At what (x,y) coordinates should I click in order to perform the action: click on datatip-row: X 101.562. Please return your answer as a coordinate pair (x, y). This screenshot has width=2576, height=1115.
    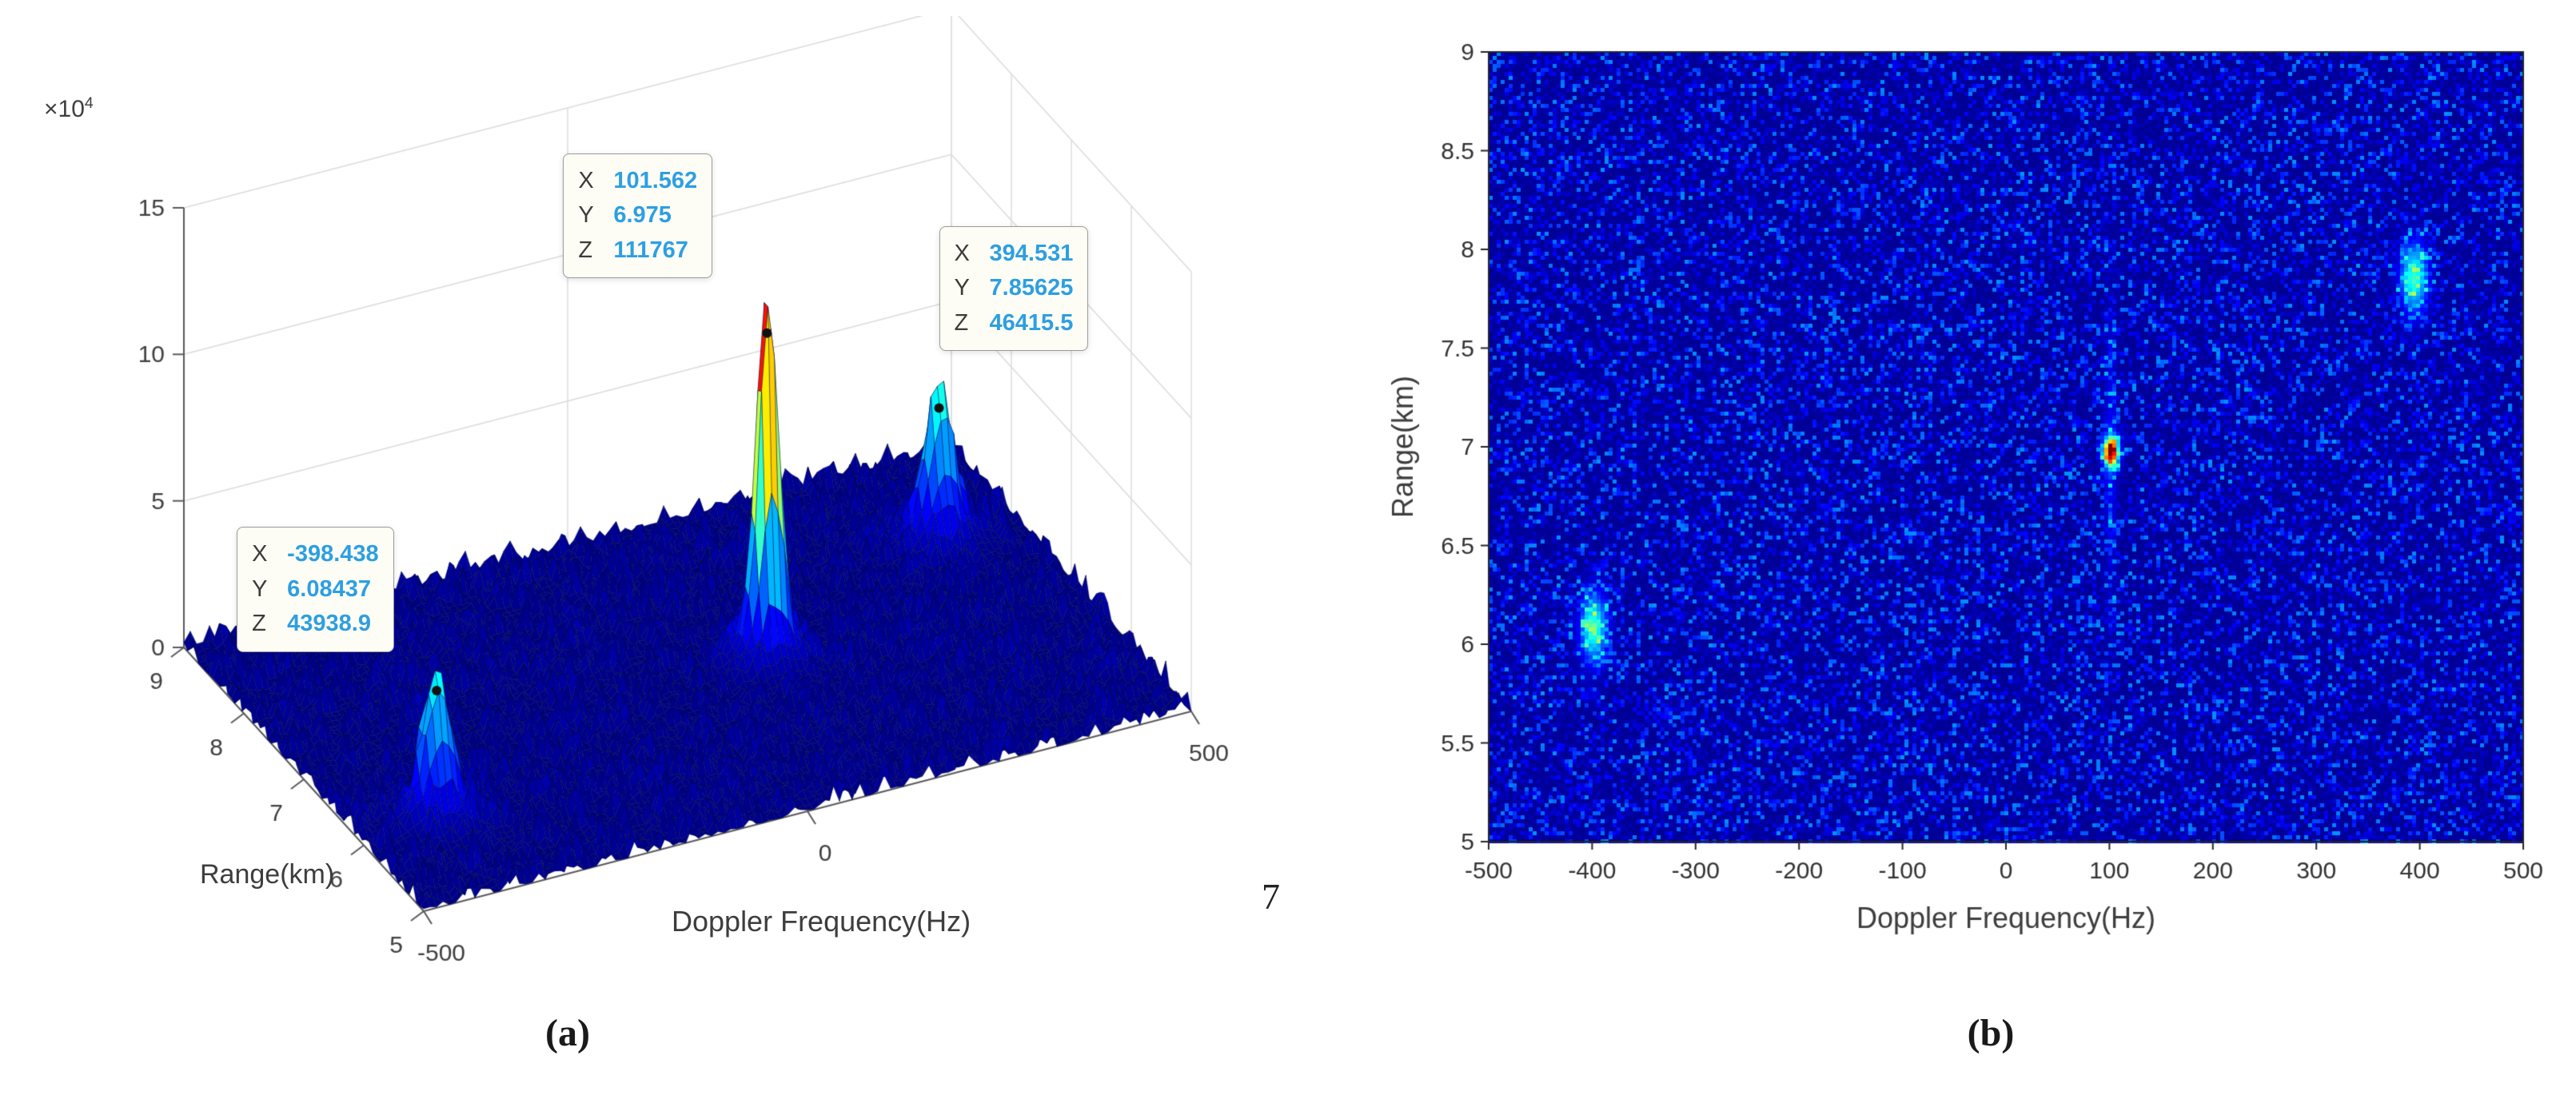
    Looking at the image, I should click on (637, 181).